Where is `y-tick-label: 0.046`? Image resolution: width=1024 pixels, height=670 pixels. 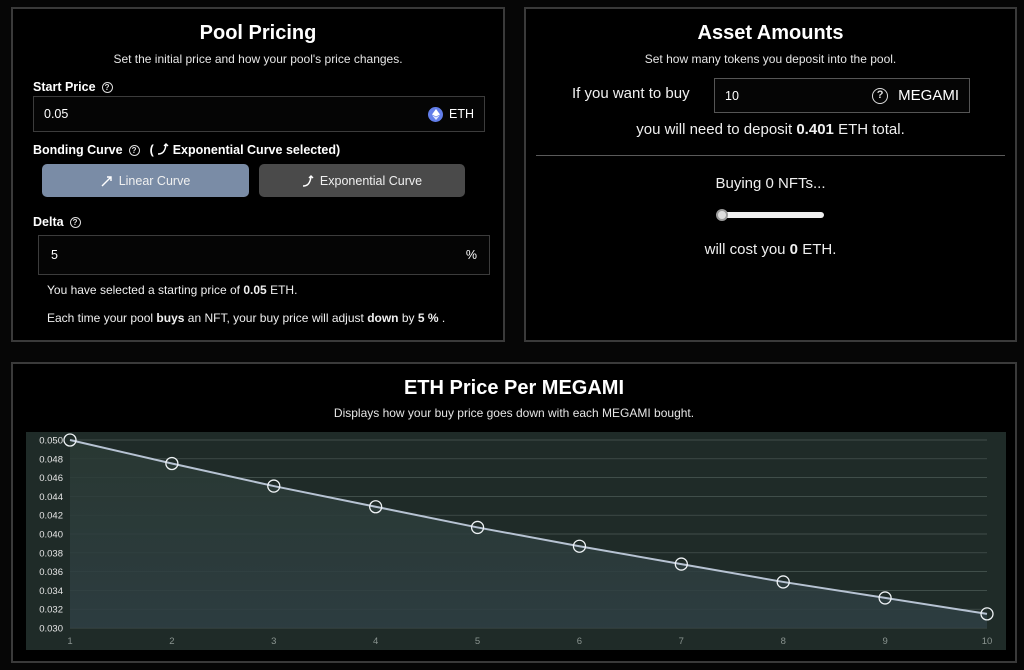
y-tick-label: 0.046 is located at coordinates (51, 478).